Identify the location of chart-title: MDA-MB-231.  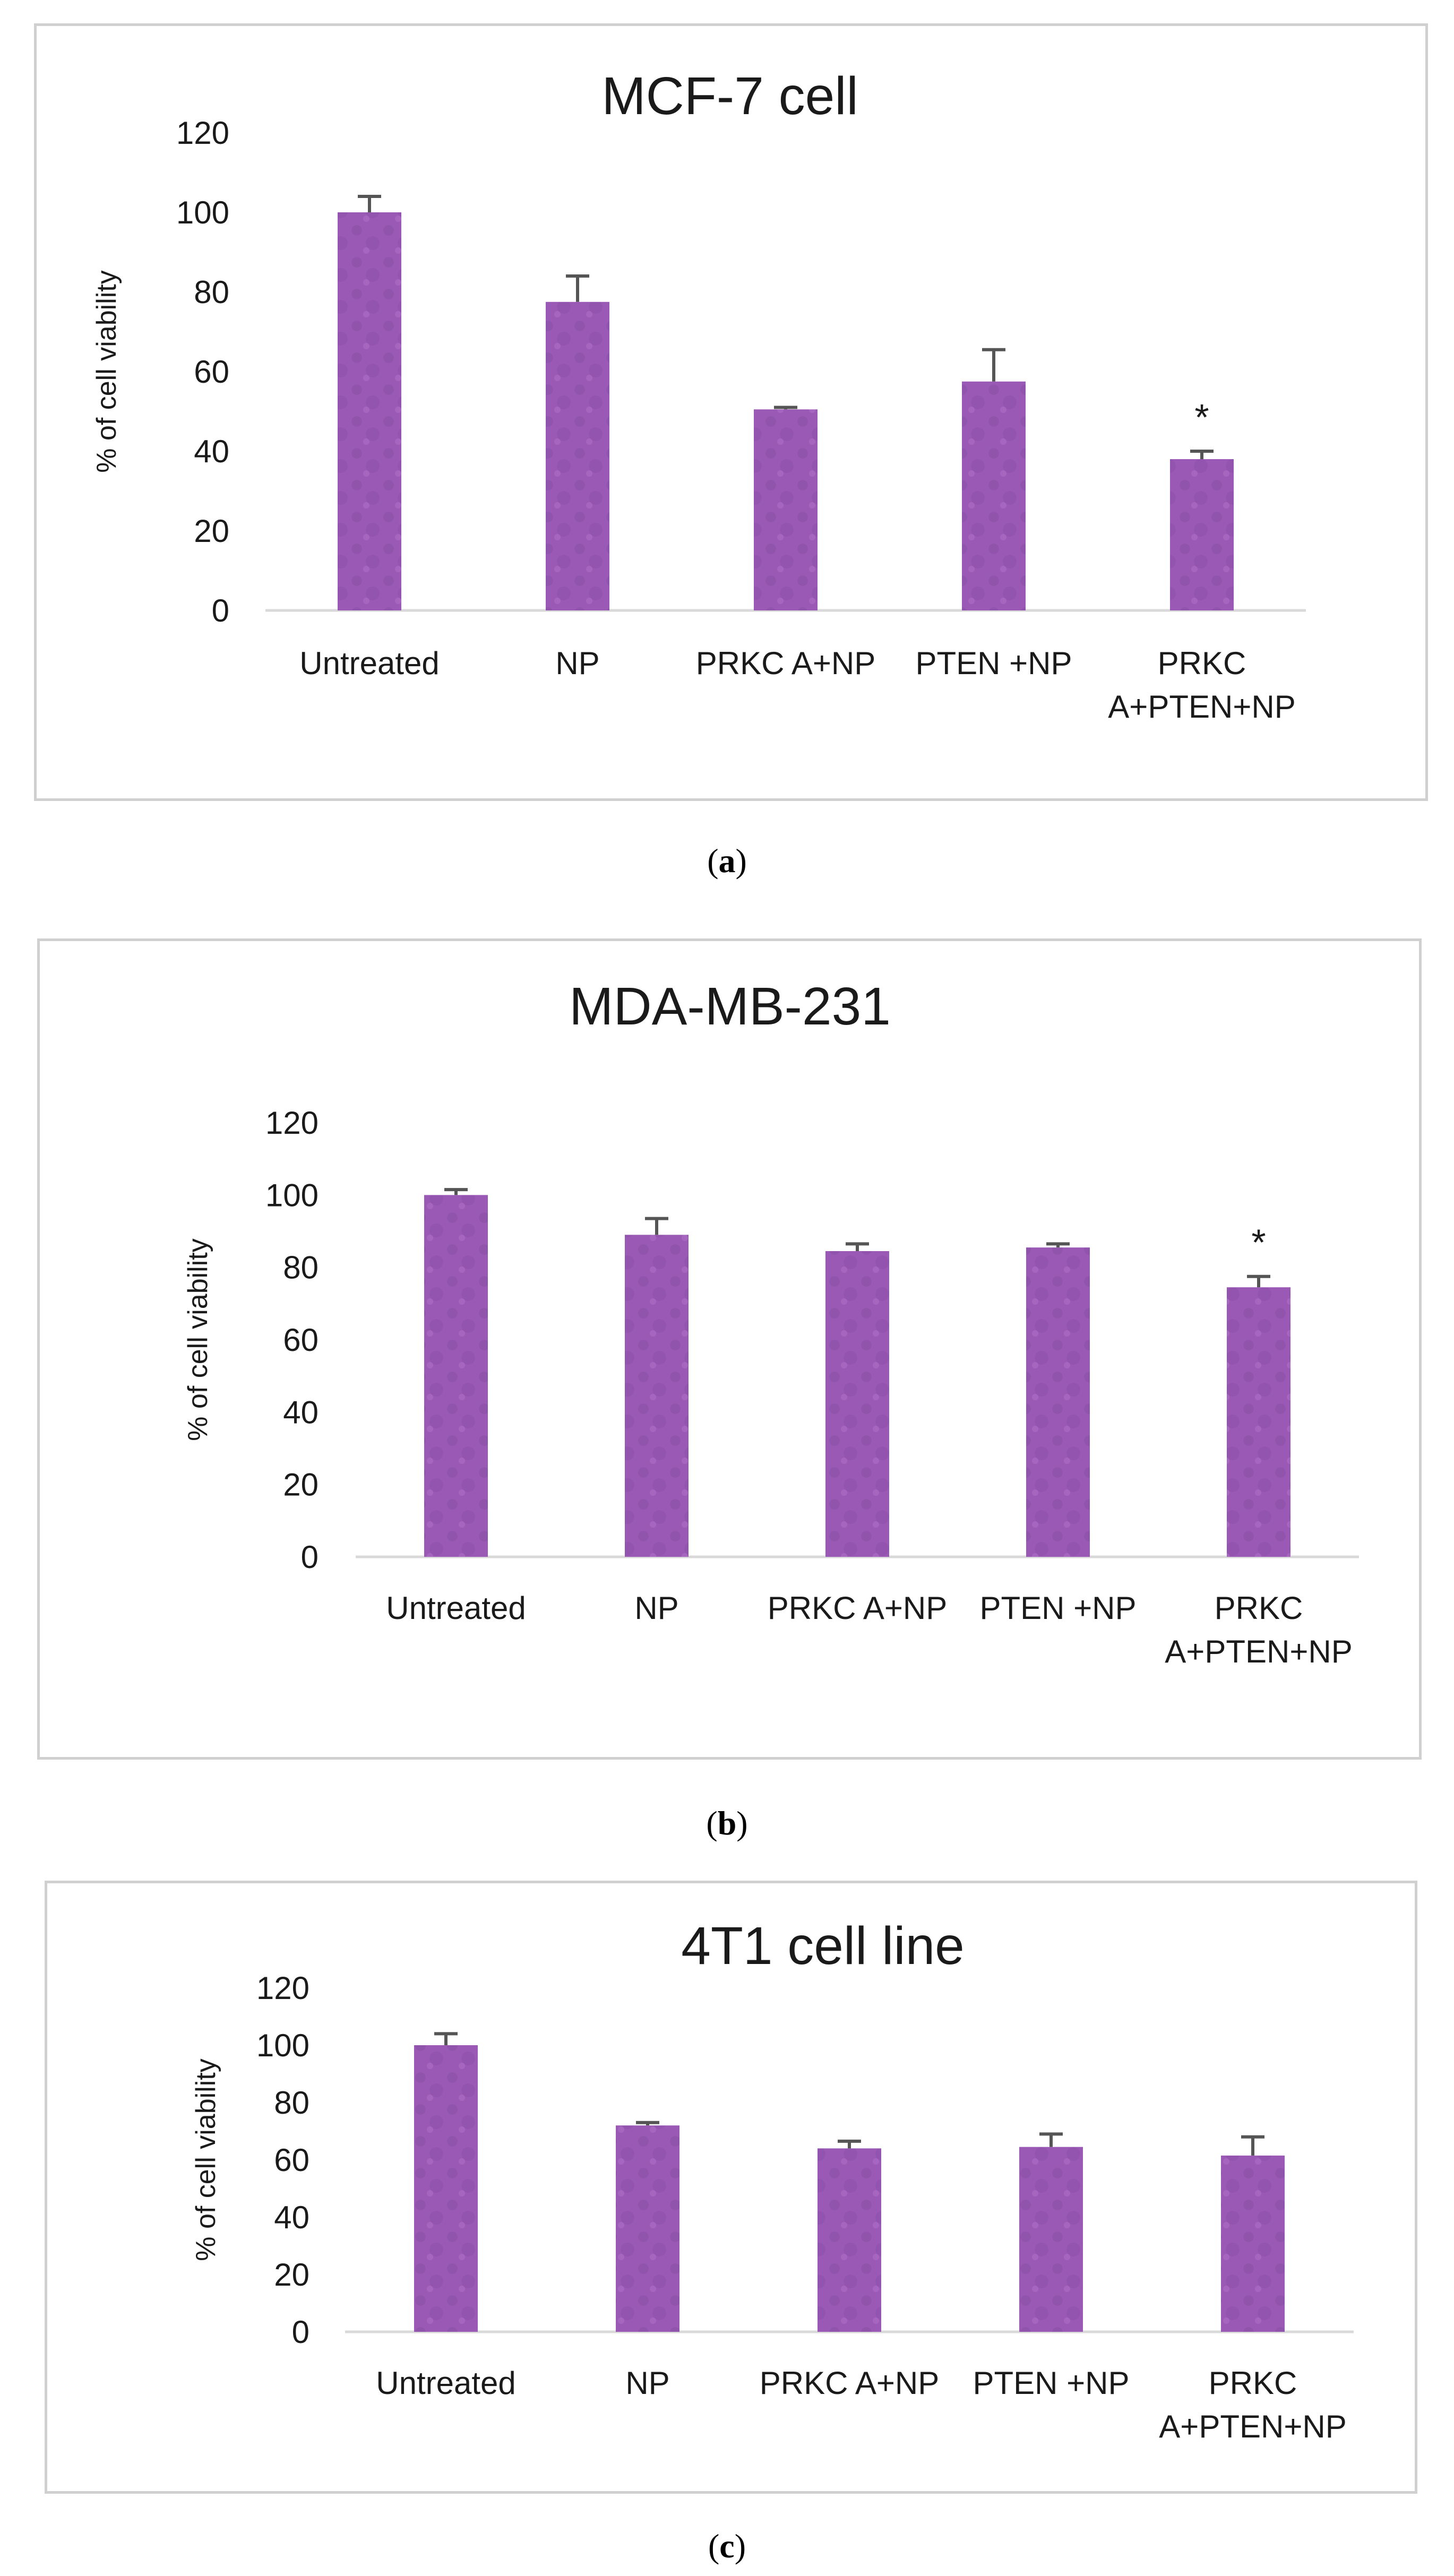
(730, 1007).